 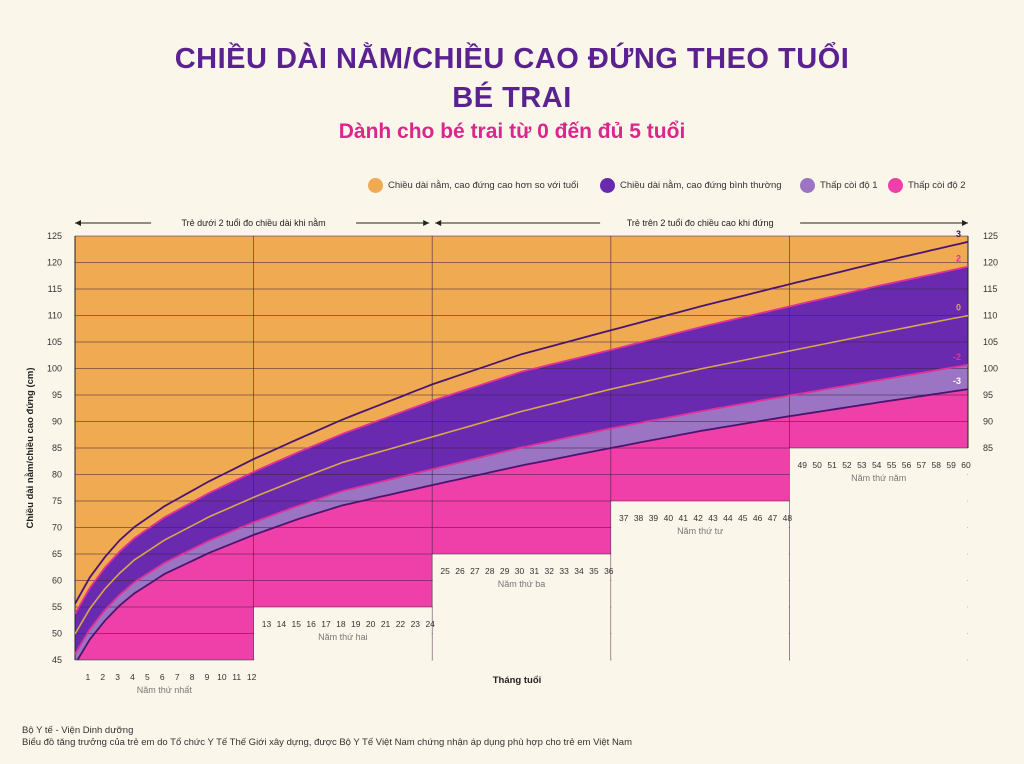 I want to click on page-title-line2: BÉ TRAI, so click(x=512, y=98).